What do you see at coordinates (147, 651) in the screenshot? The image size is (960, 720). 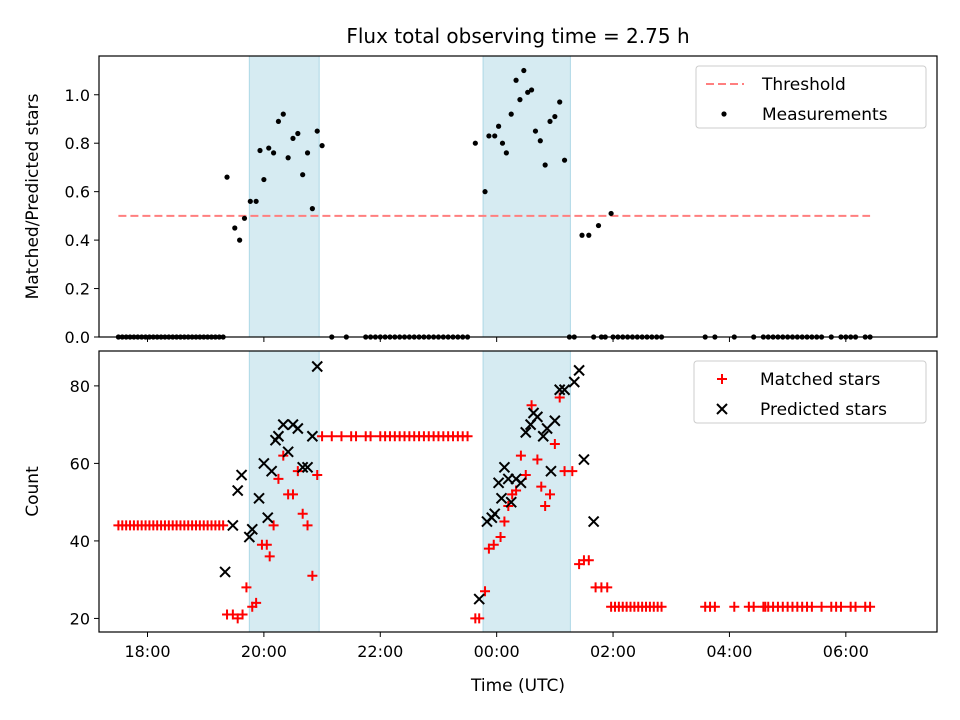 I see `x-tick-label: 18:00` at bounding box center [147, 651].